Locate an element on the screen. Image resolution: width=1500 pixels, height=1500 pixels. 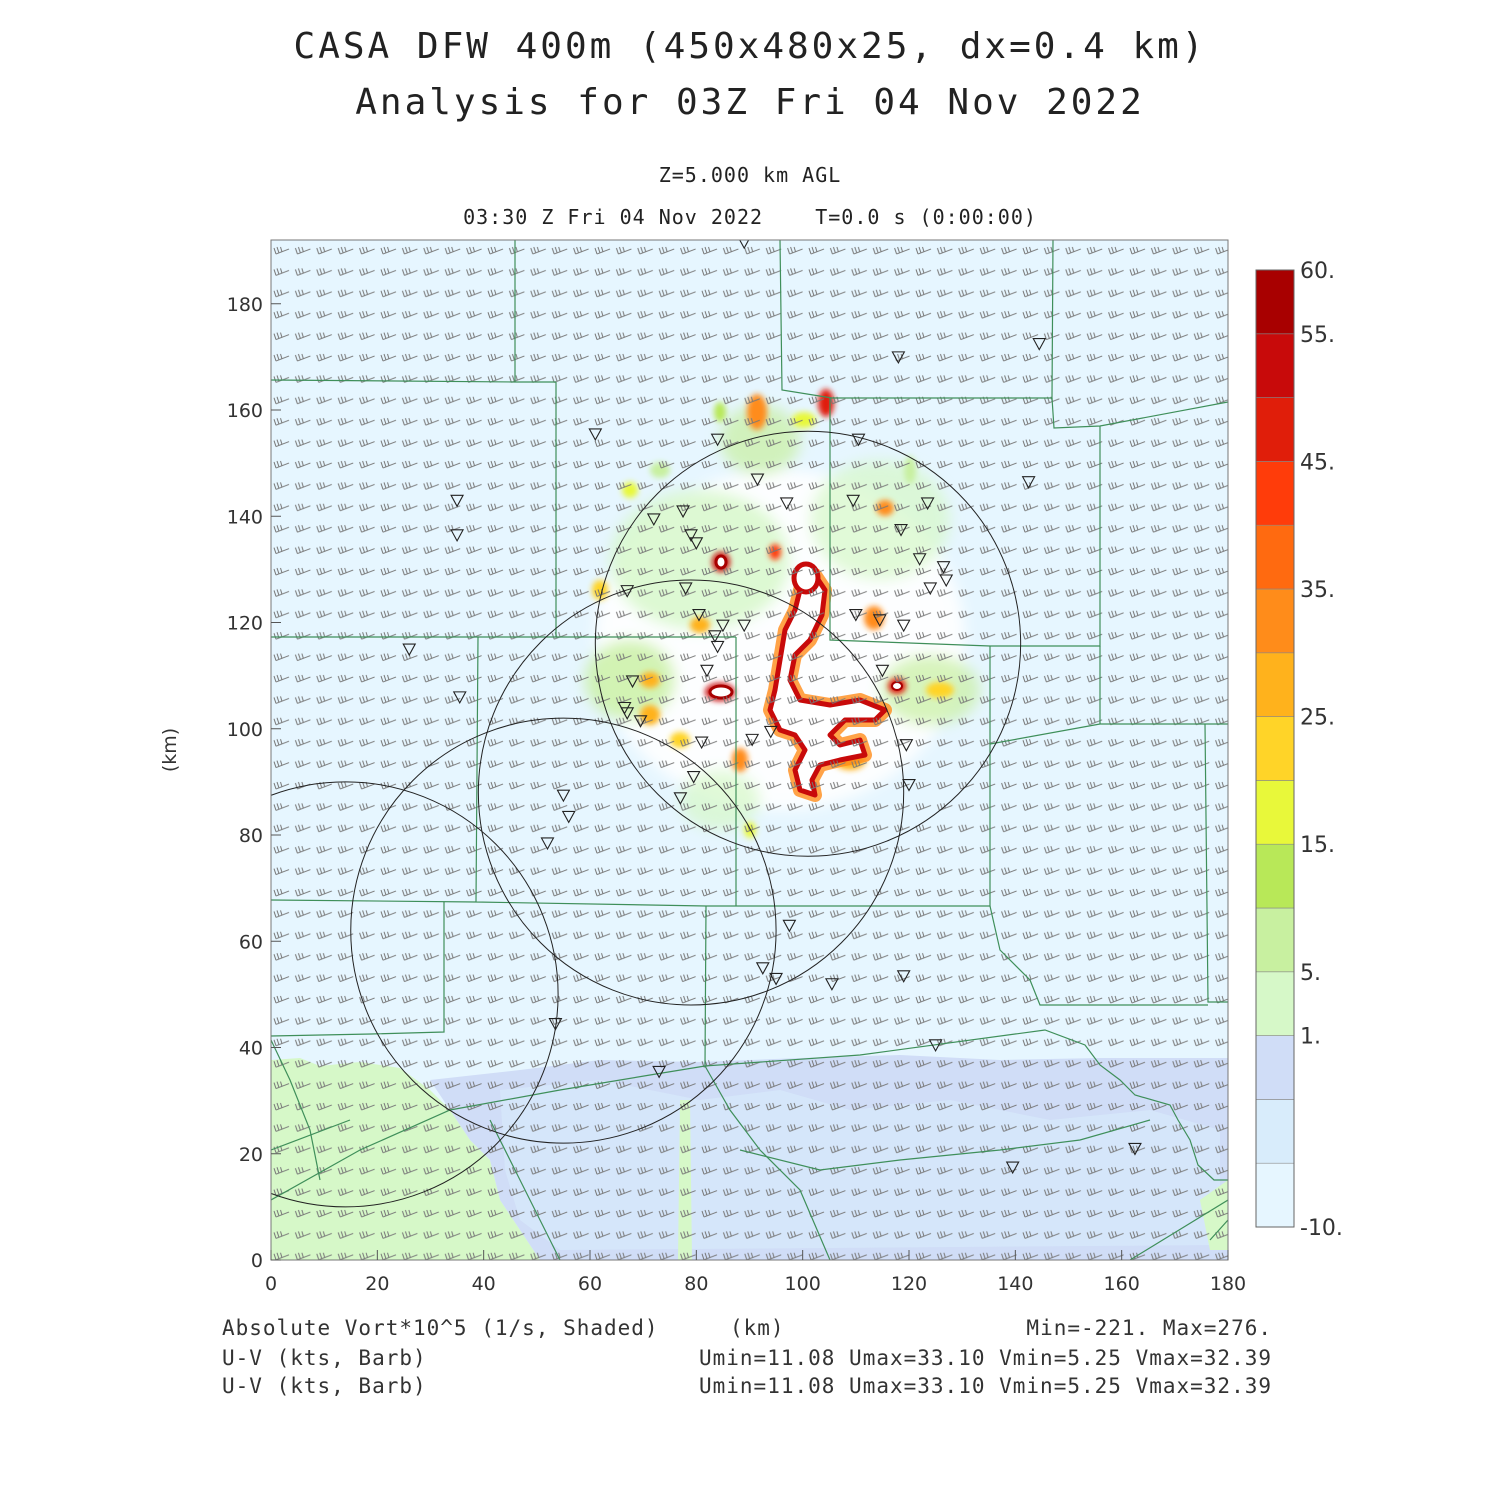
x-tick-label: 100 is located at coordinates (803, 1284).